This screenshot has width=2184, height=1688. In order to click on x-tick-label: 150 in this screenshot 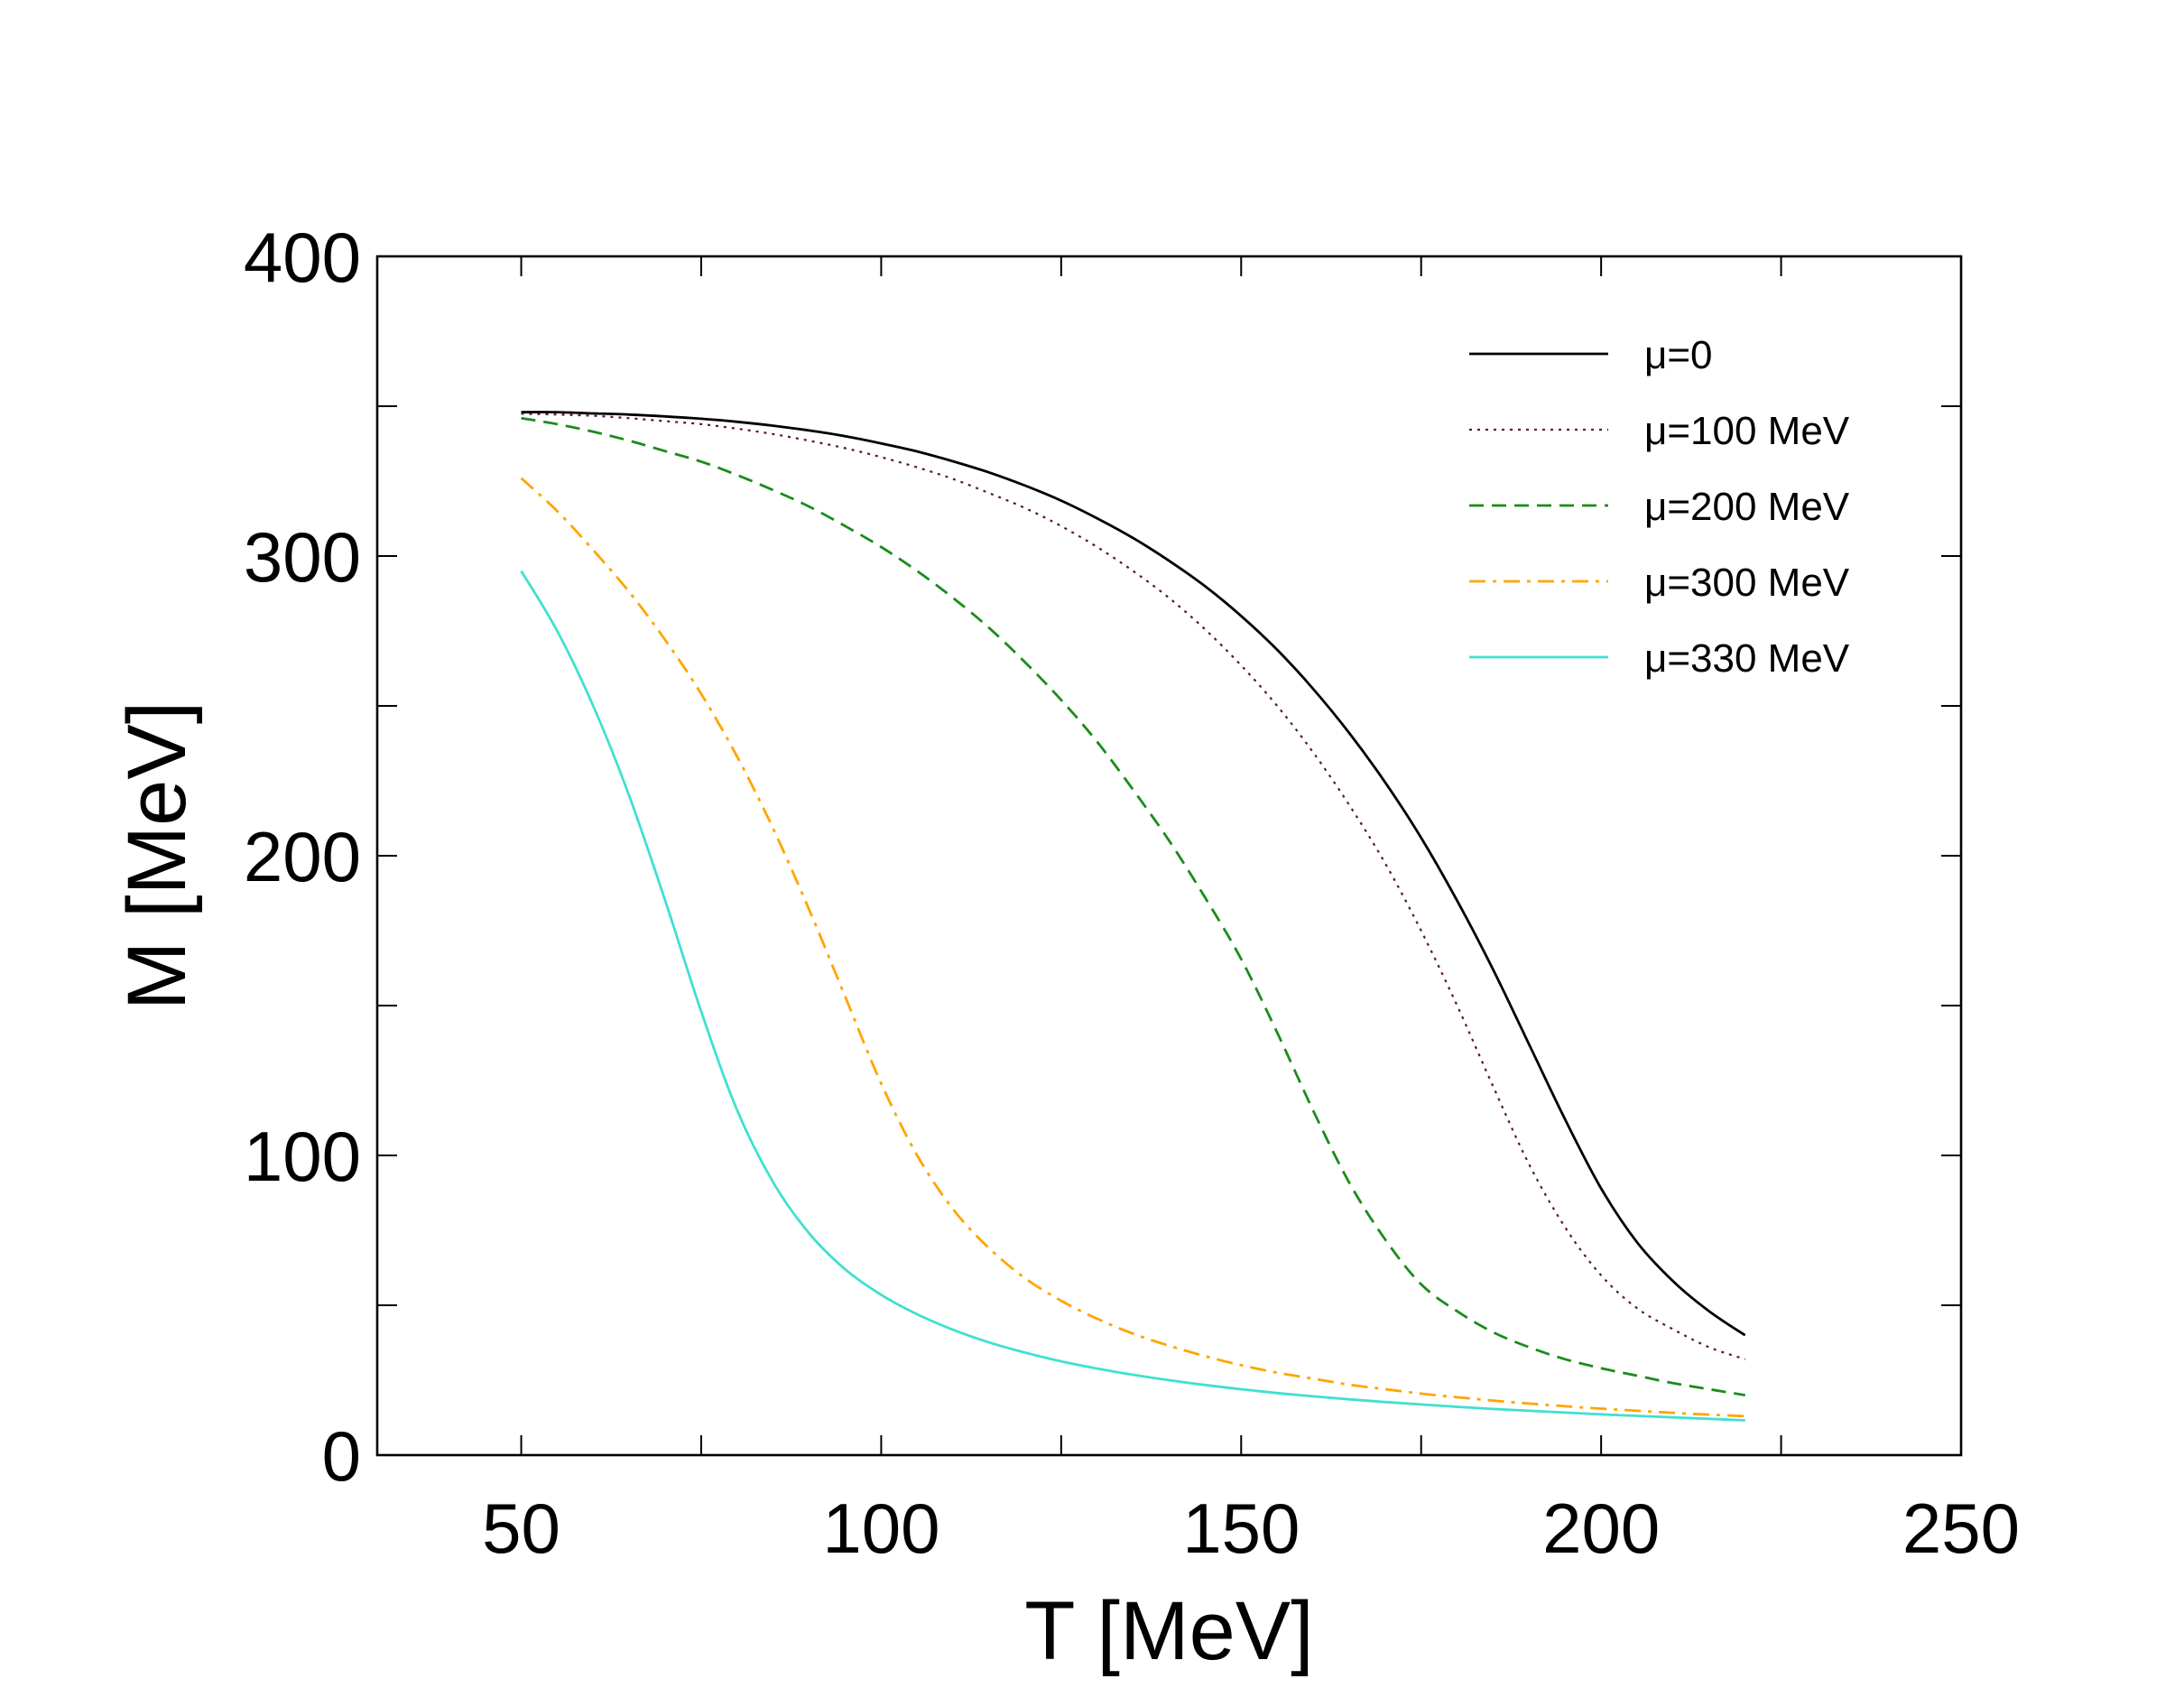, I will do `click(1241, 1529)`.